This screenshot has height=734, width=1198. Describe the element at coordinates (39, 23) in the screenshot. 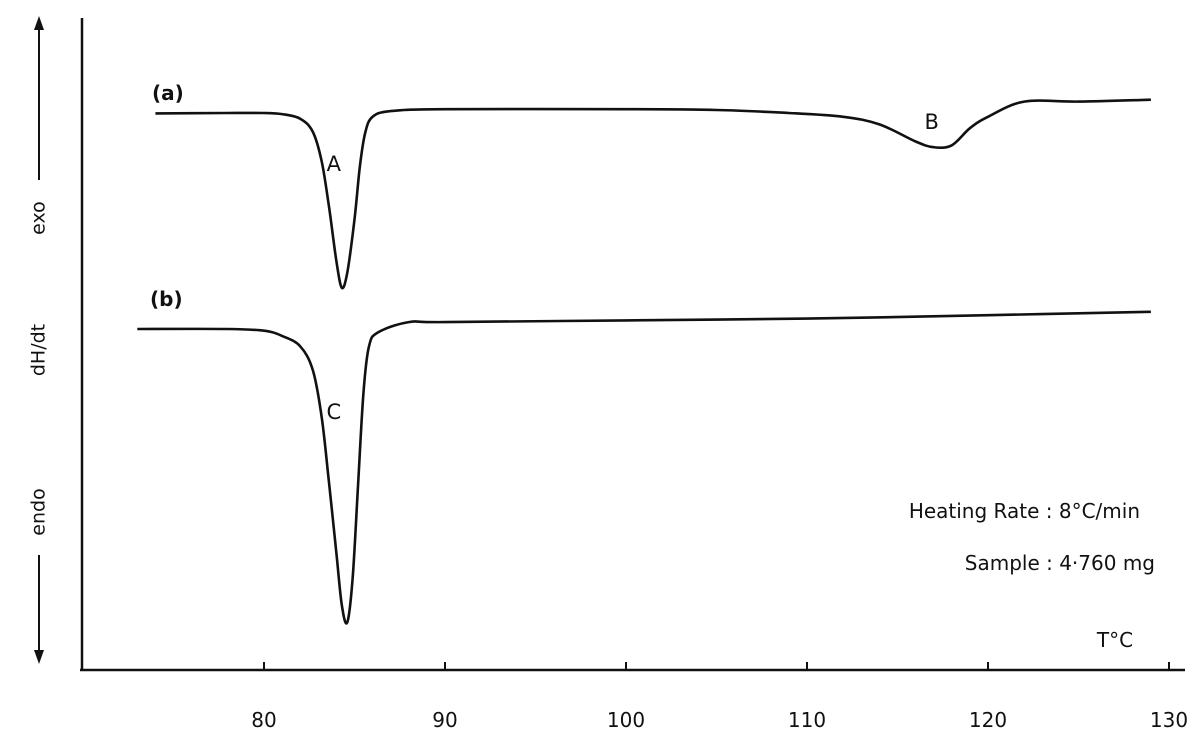

I see `y-arrow-up-icon` at that location.